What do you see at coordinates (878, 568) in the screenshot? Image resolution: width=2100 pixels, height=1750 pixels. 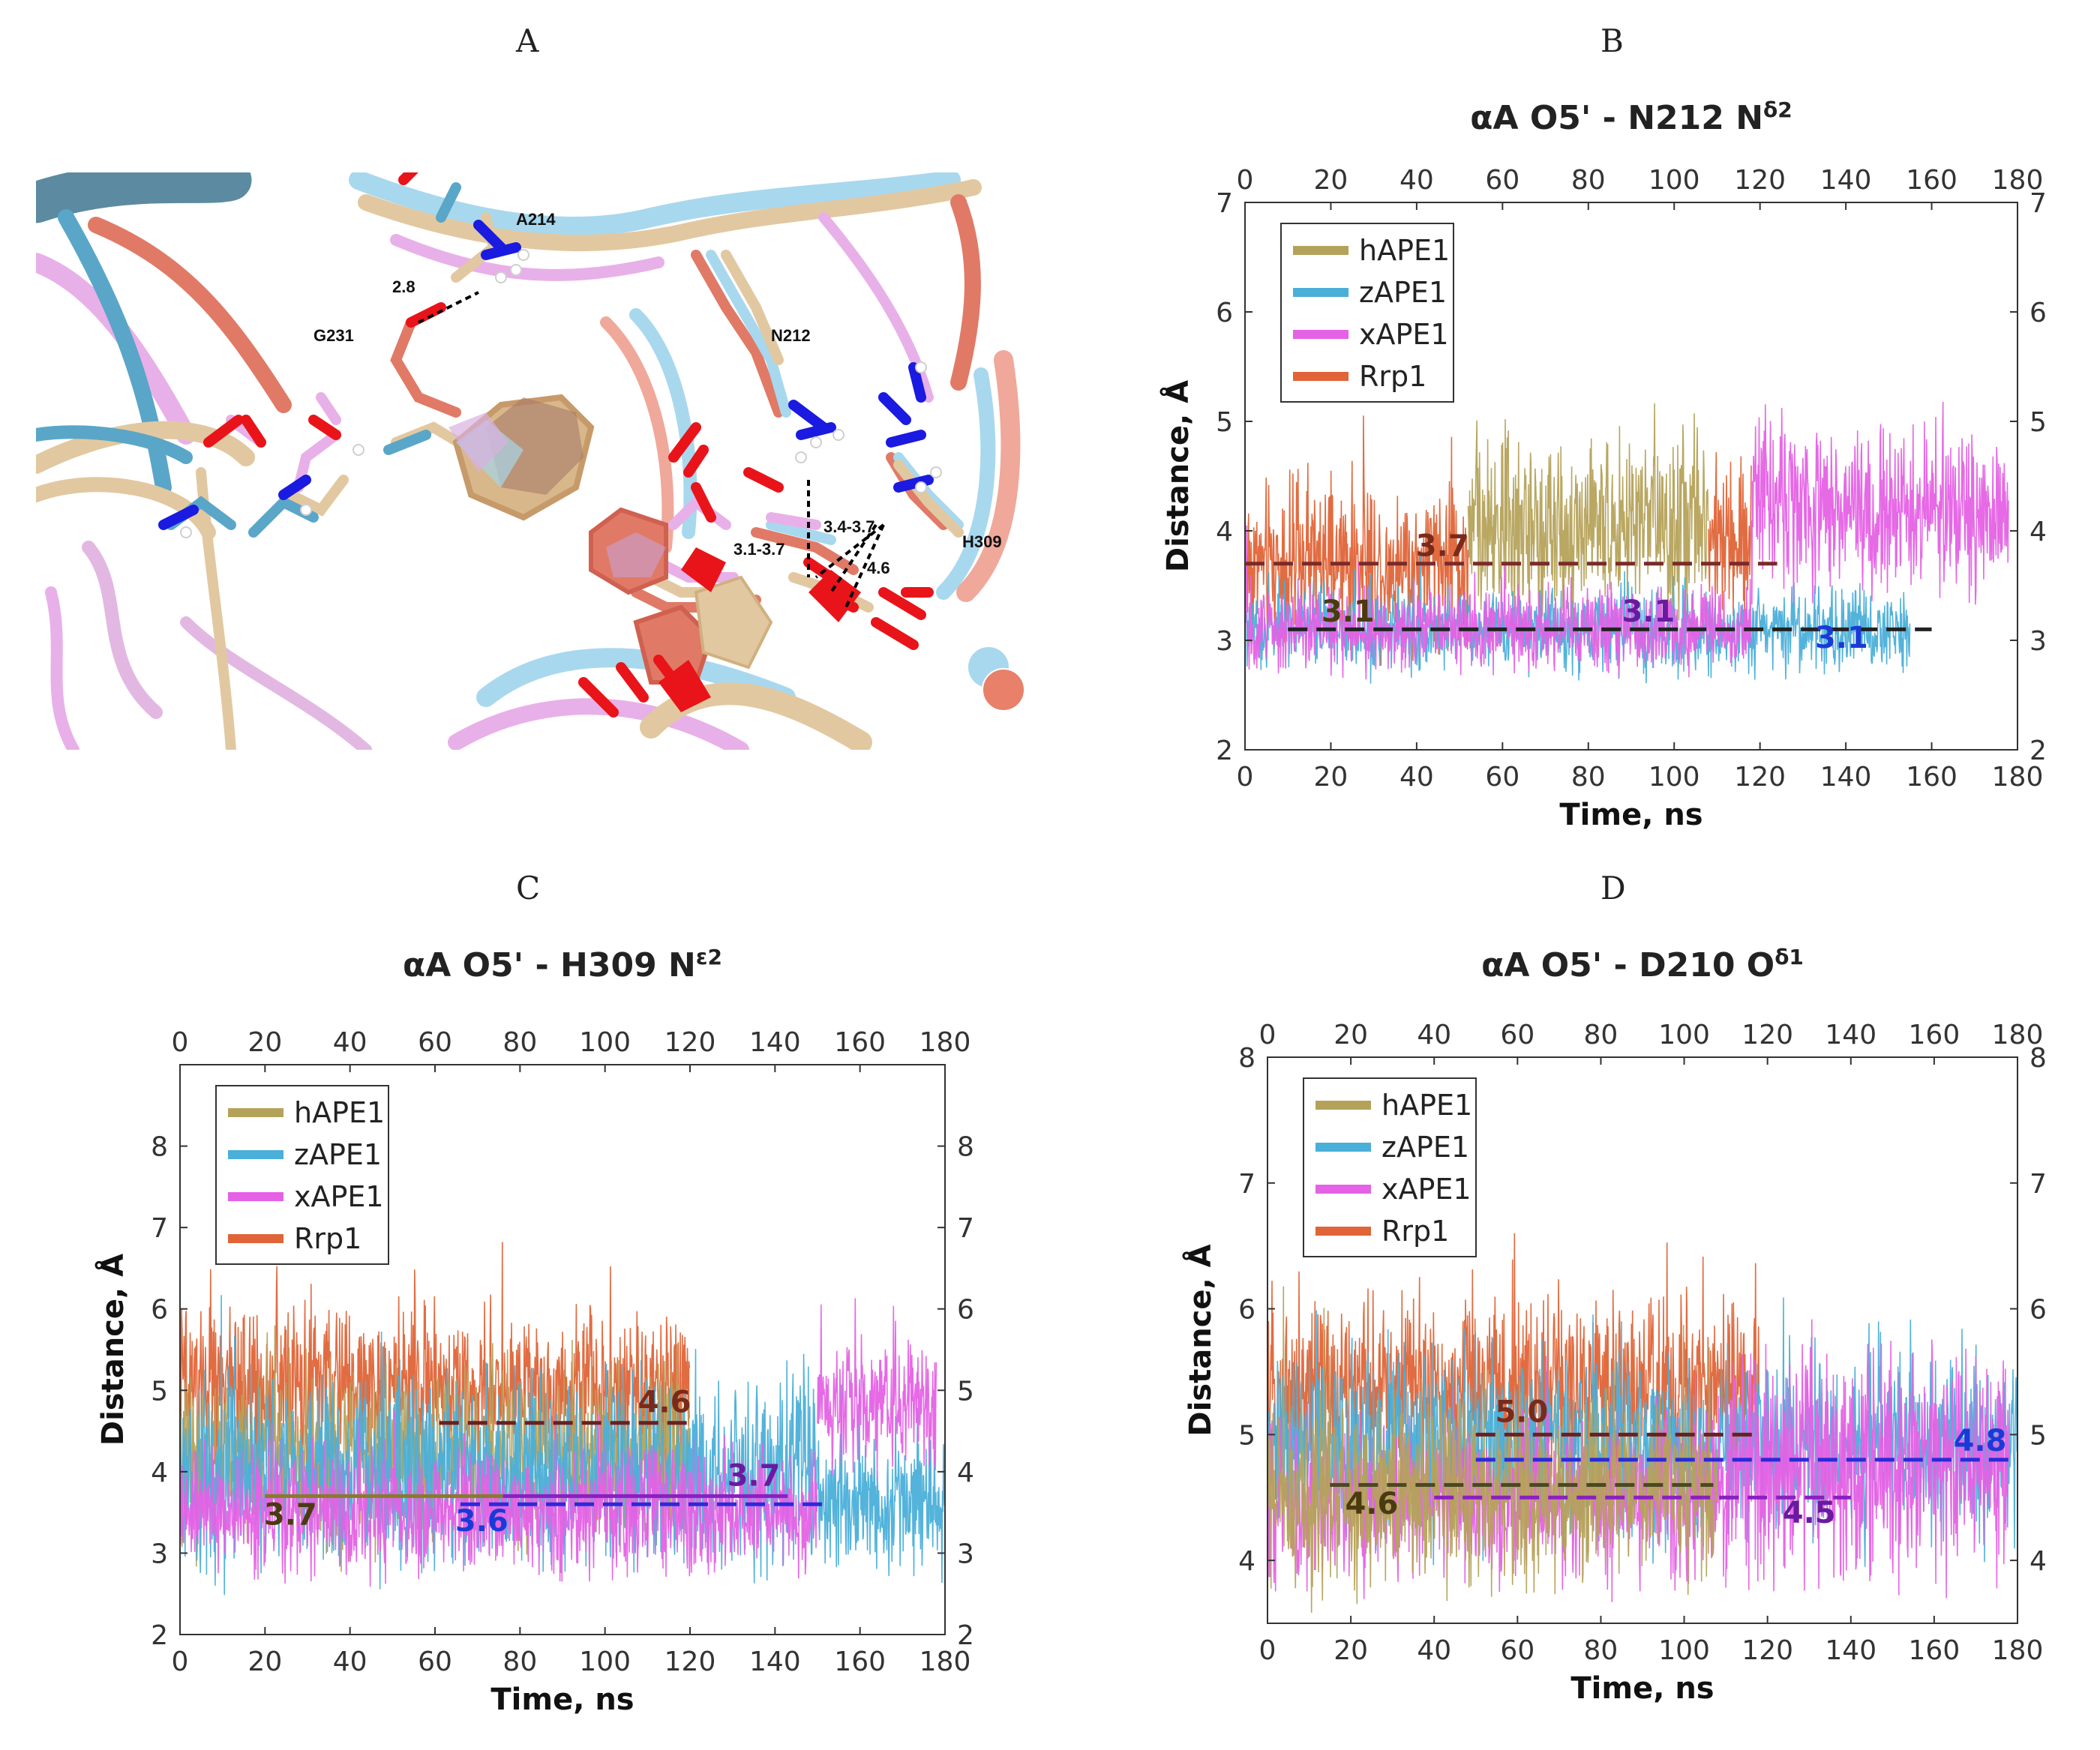 I see `label-4-6: 4.6` at bounding box center [878, 568].